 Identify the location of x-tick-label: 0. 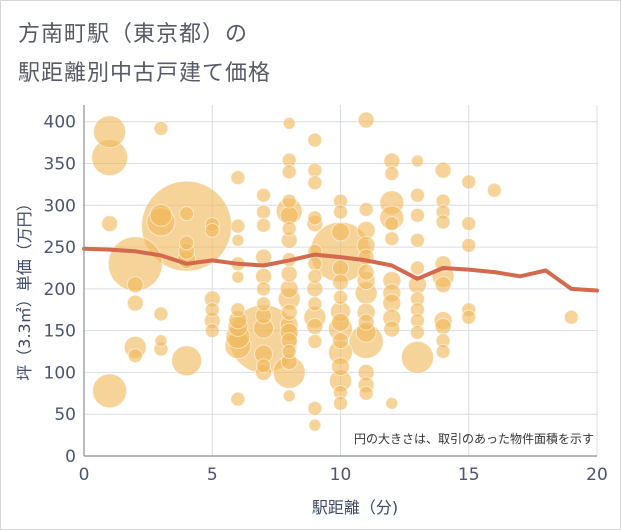
(84, 475).